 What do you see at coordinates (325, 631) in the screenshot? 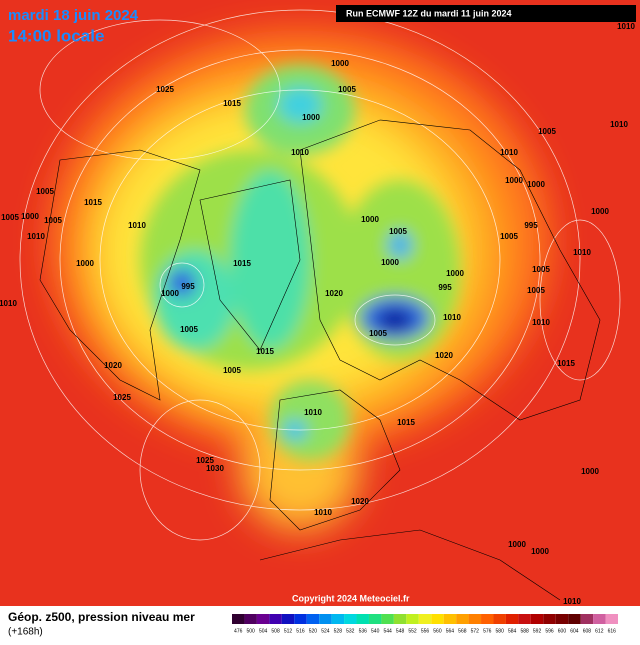
I see `colorbar-label: 524` at bounding box center [325, 631].